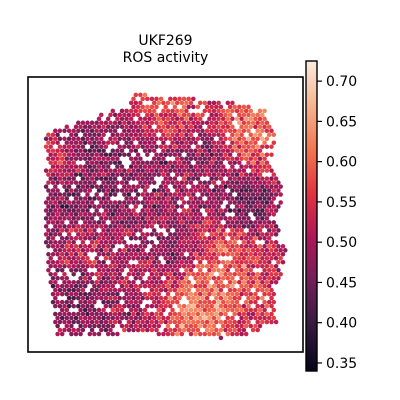  What do you see at coordinates (341, 364) in the screenshot?
I see `colorbar-tick-label: 0.35` at bounding box center [341, 364].